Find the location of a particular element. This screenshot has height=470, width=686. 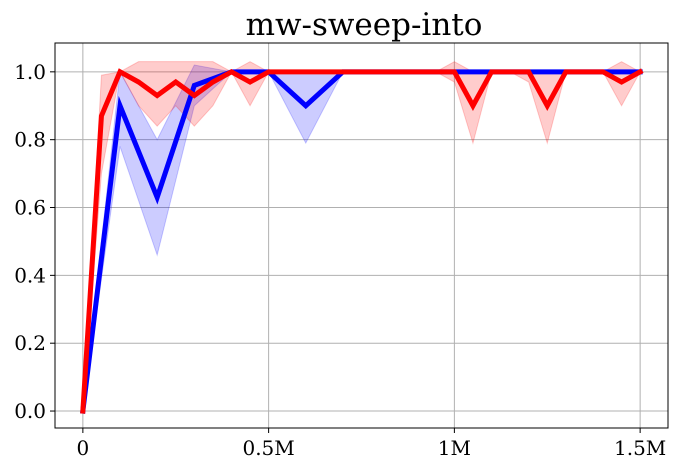

y-axis: 0.0 0.2 0.4 0.6 0.8 1.0 is located at coordinates (34, 241).